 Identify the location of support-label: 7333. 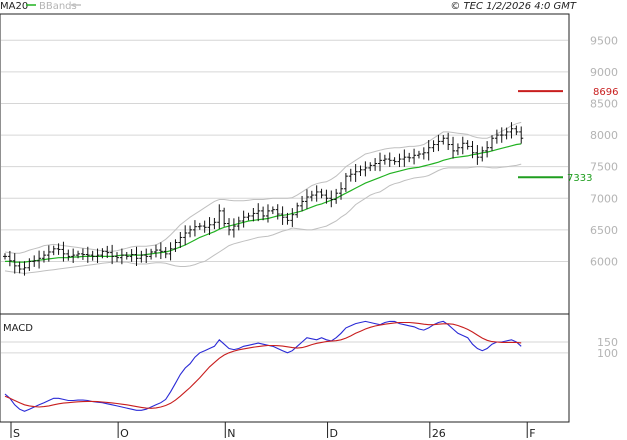
(579, 178).